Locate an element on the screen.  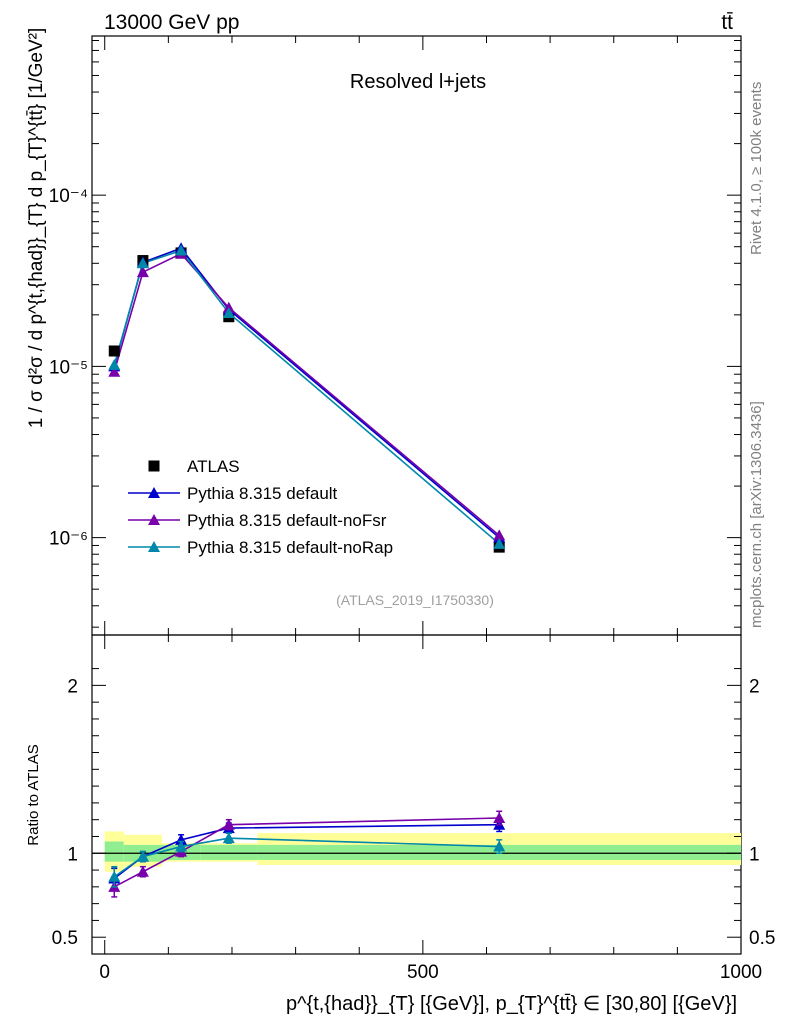
legend-label-2: Pythia 8.315 default-noFsr is located at coordinates (287, 520).